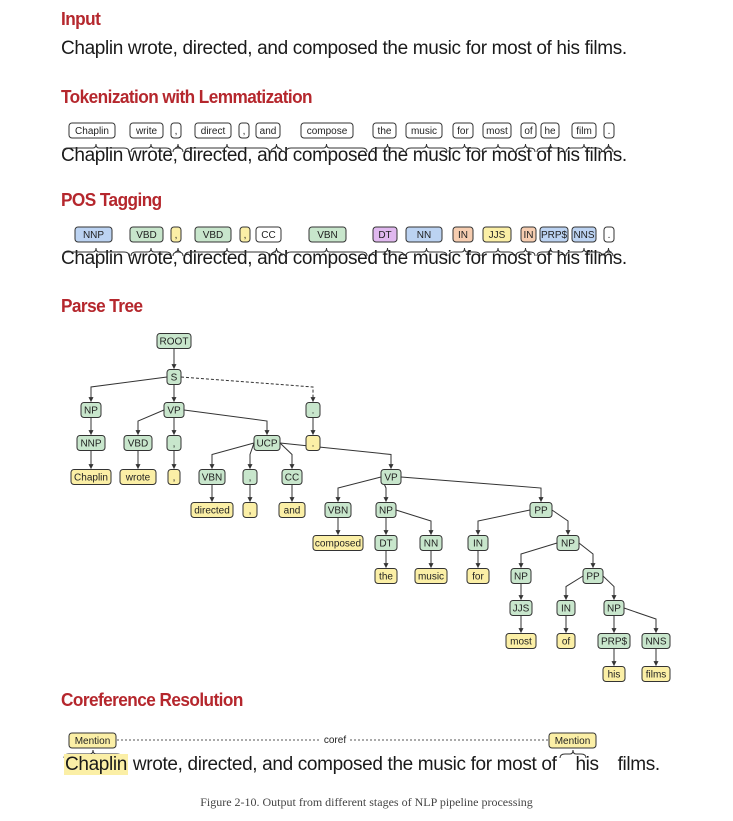 The height and width of the screenshot is (821, 733). I want to click on token-11: of, so click(528, 130).